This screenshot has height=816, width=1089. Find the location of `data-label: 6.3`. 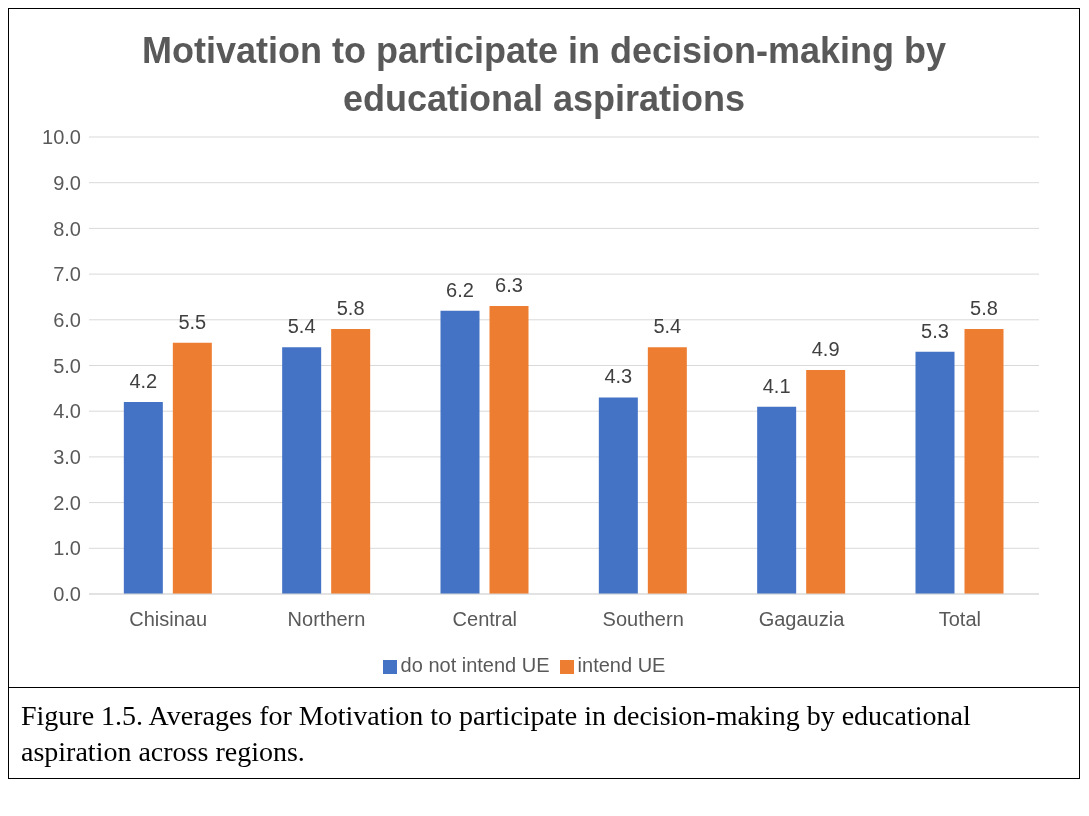

data-label: 6.3 is located at coordinates (509, 285).